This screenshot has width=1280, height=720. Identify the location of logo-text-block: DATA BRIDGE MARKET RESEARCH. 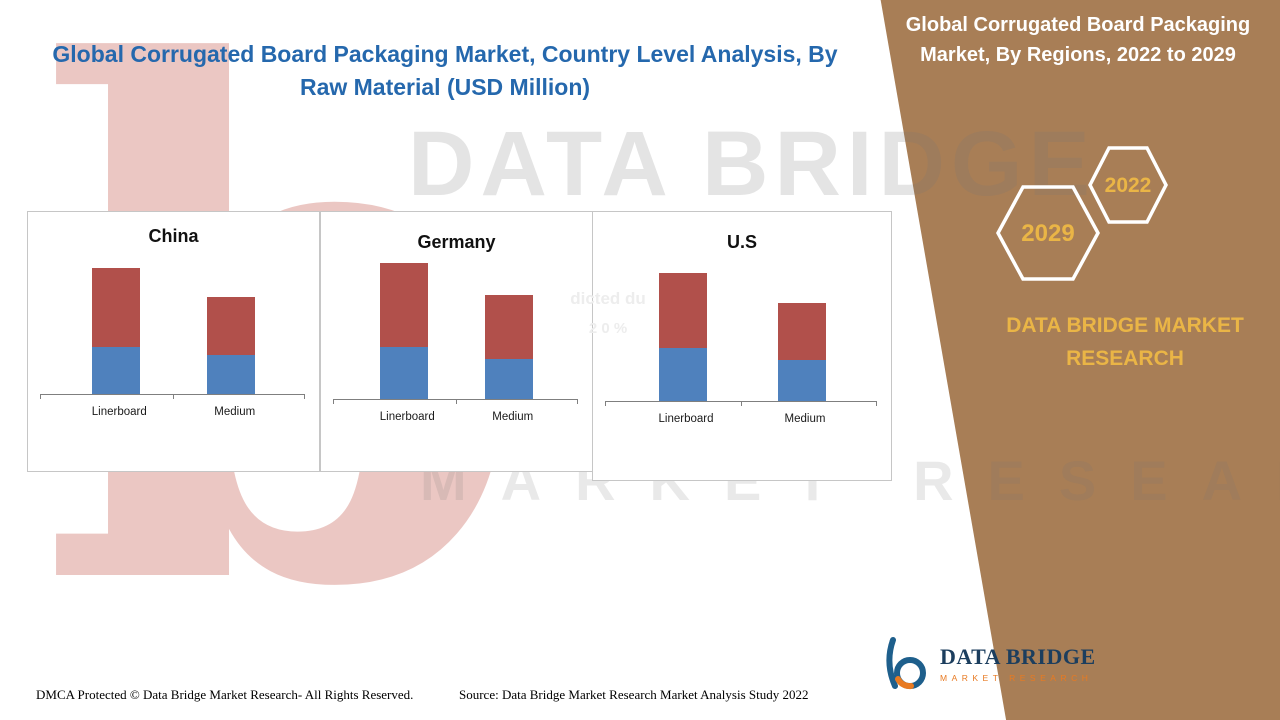
(1018, 663).